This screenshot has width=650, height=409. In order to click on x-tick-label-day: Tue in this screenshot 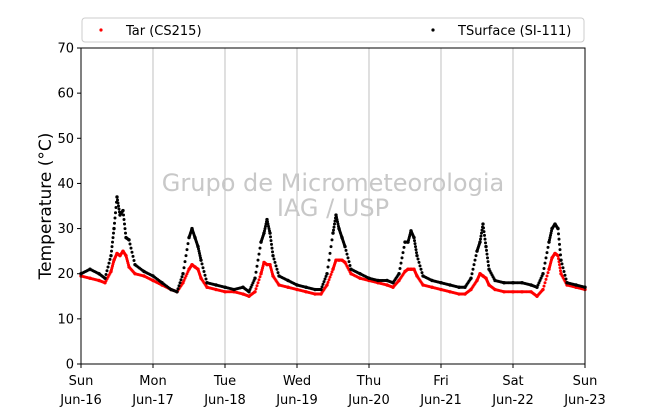, I will do `click(224, 381)`.